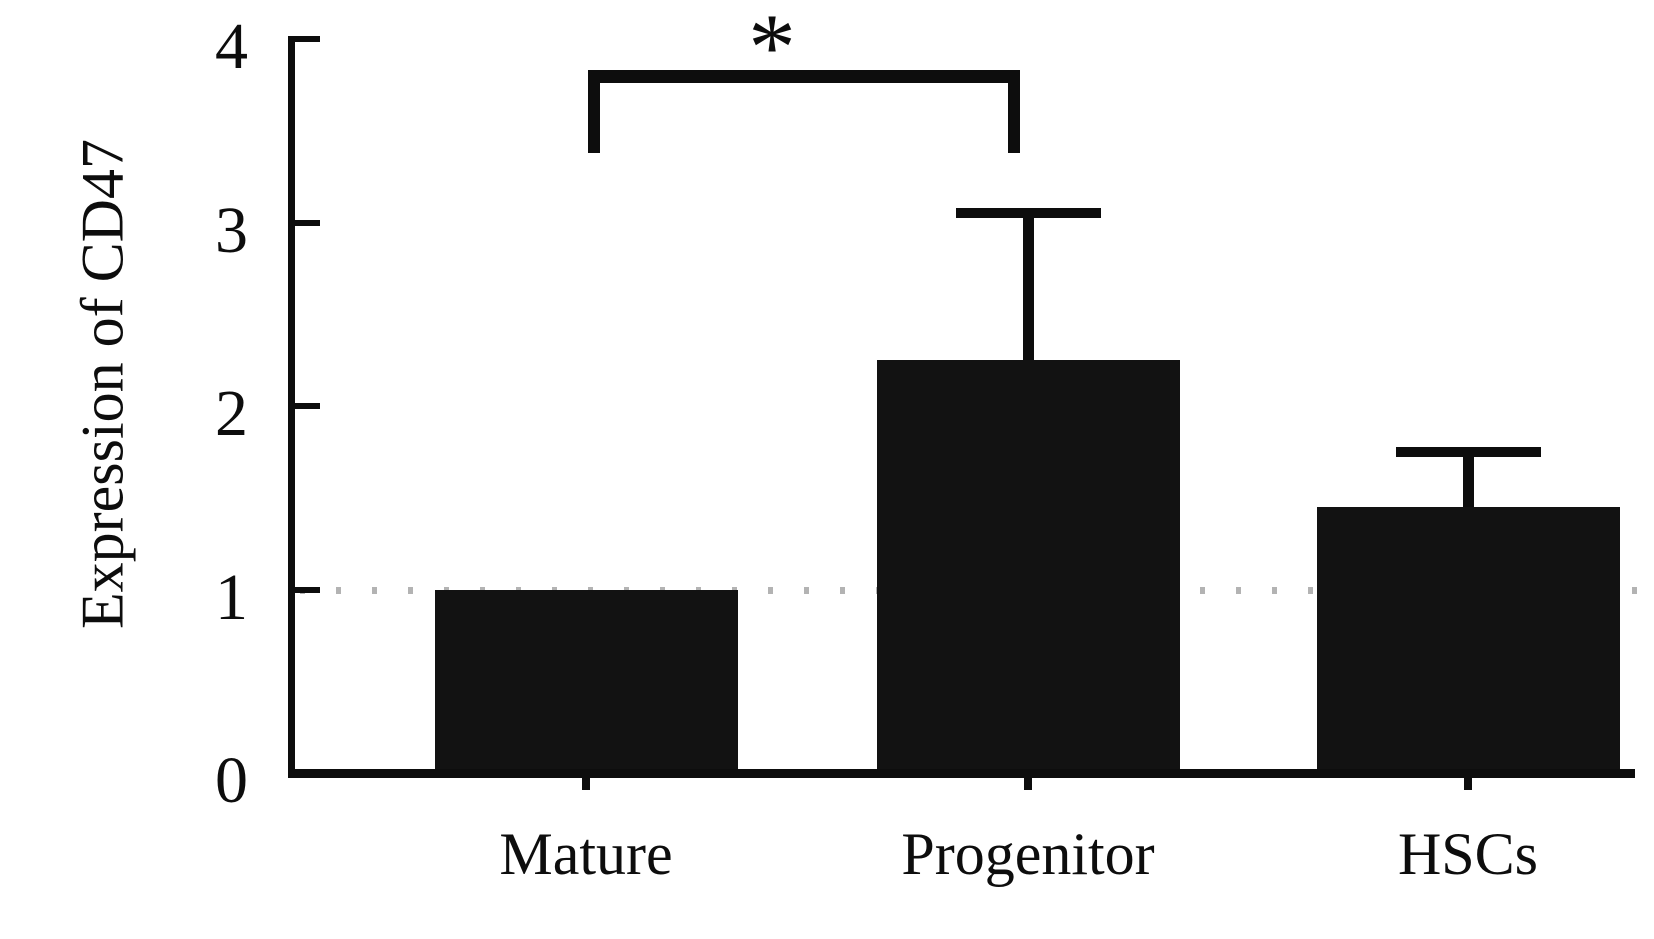 This screenshot has width=1654, height=939. I want to click on bar-hscs, so click(1468, 641).